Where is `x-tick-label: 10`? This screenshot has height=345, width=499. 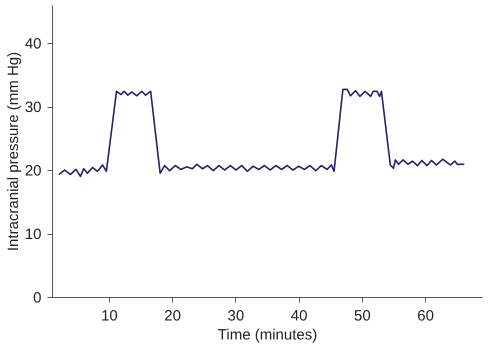
x-tick-label: 10 is located at coordinates (109, 316).